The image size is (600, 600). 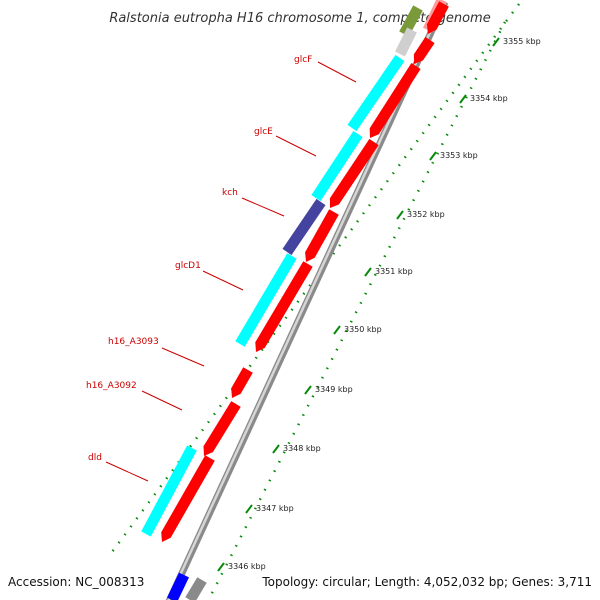 I want to click on feature-grey, so click(x=406, y=42).